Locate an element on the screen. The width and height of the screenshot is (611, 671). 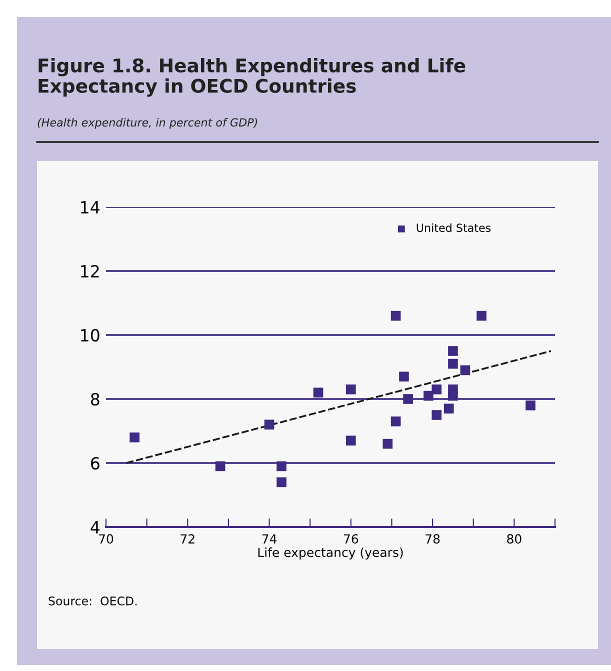
legend-label: United States is located at coordinates (453, 227).